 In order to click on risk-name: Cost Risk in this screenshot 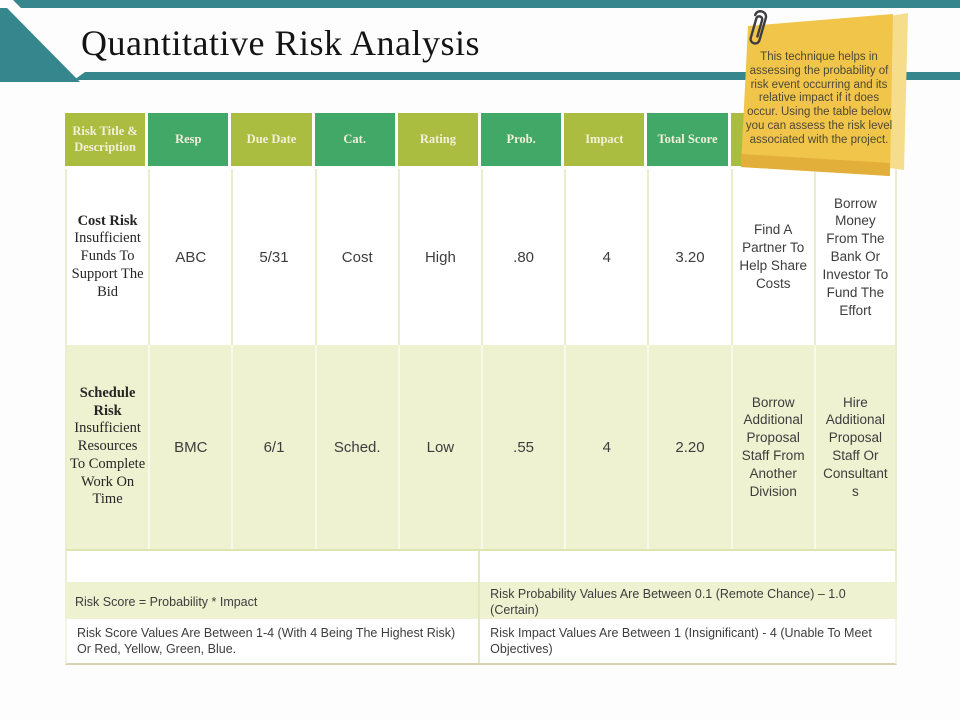, I will do `click(107, 220)`.